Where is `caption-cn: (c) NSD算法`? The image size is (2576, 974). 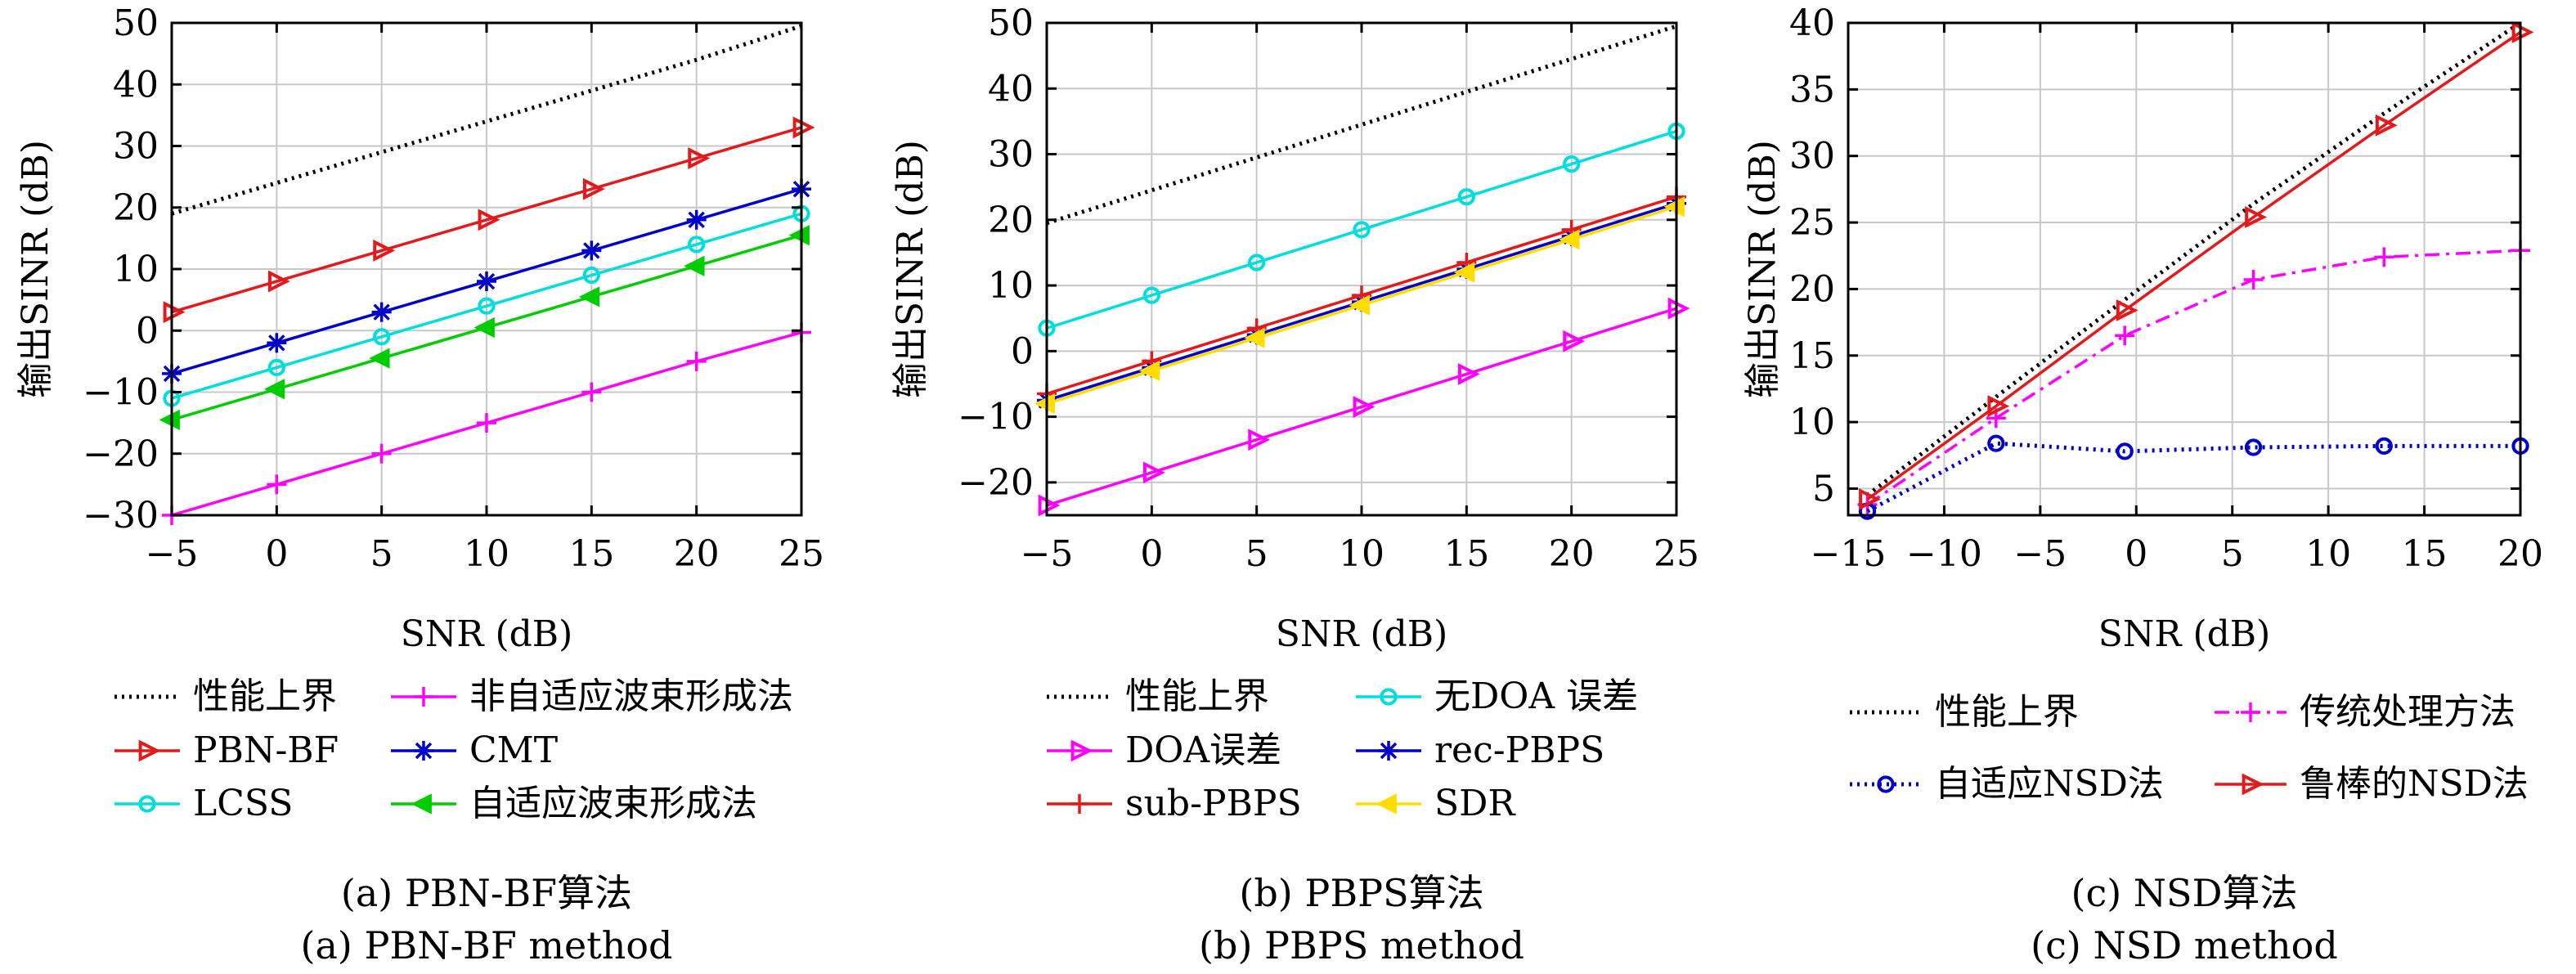
caption-cn: (c) NSD算法 is located at coordinates (2184, 893).